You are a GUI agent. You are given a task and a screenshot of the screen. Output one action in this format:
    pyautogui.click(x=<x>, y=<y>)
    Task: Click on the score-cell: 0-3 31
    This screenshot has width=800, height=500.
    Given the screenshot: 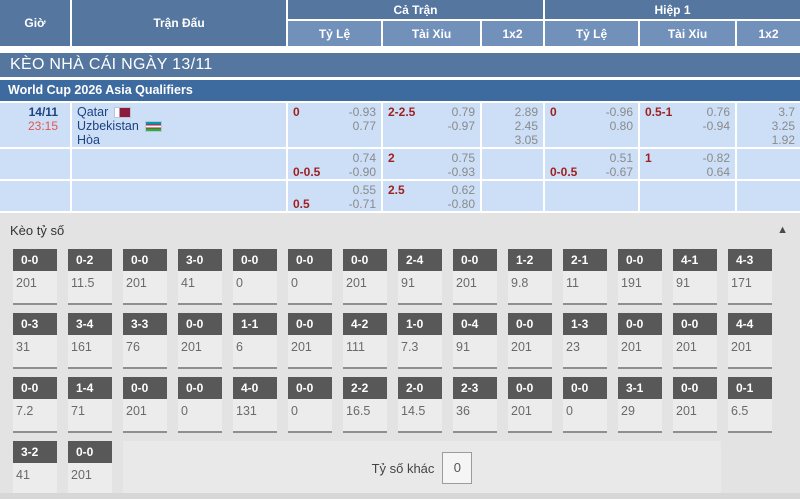 What is the action you would take?
    pyautogui.click(x=35, y=341)
    